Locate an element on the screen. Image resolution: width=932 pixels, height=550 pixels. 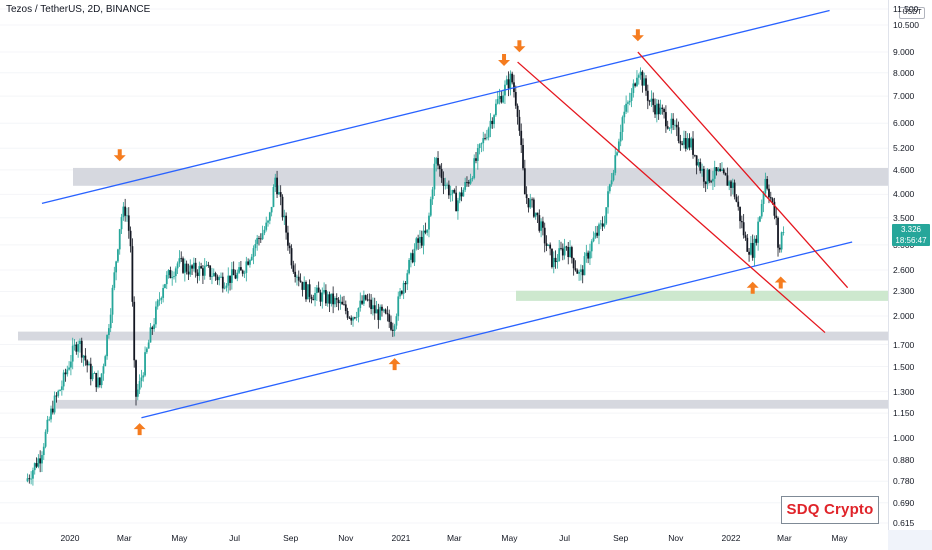
x-tick-label: Sep is located at coordinates (291, 538).